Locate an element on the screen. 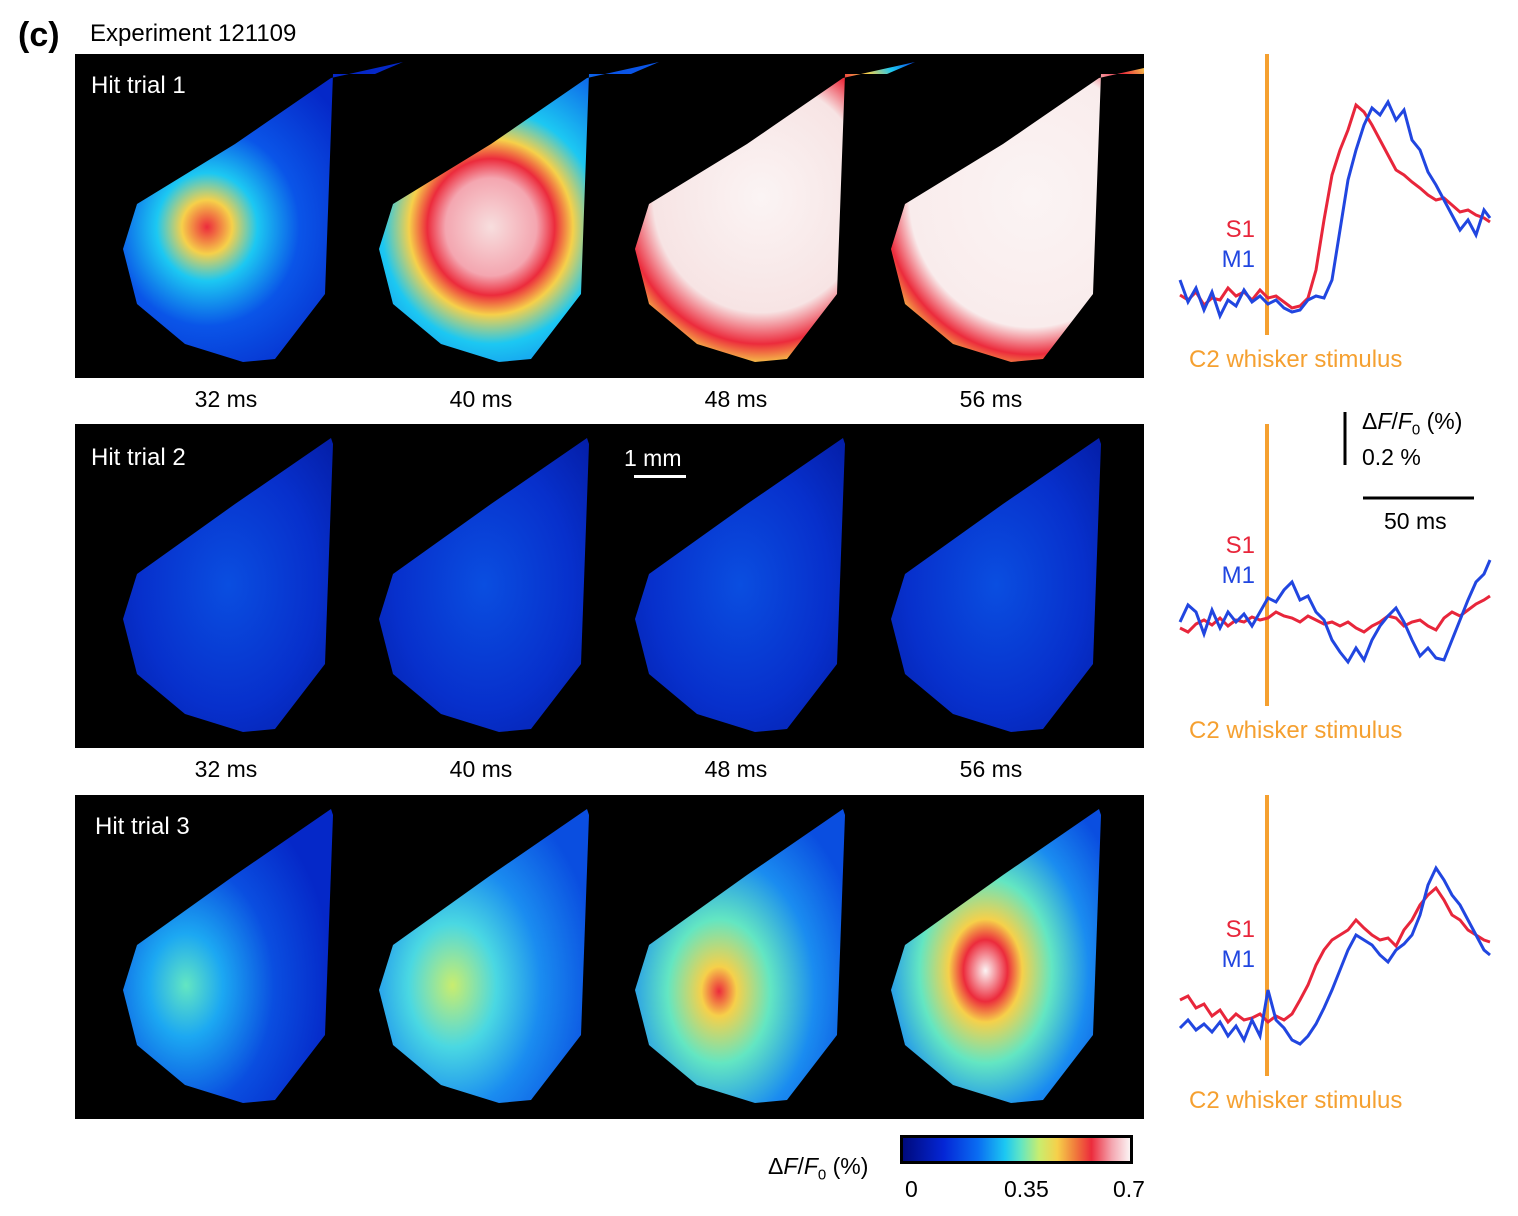  trial-label: Hit trial 2 is located at coordinates (138, 457).